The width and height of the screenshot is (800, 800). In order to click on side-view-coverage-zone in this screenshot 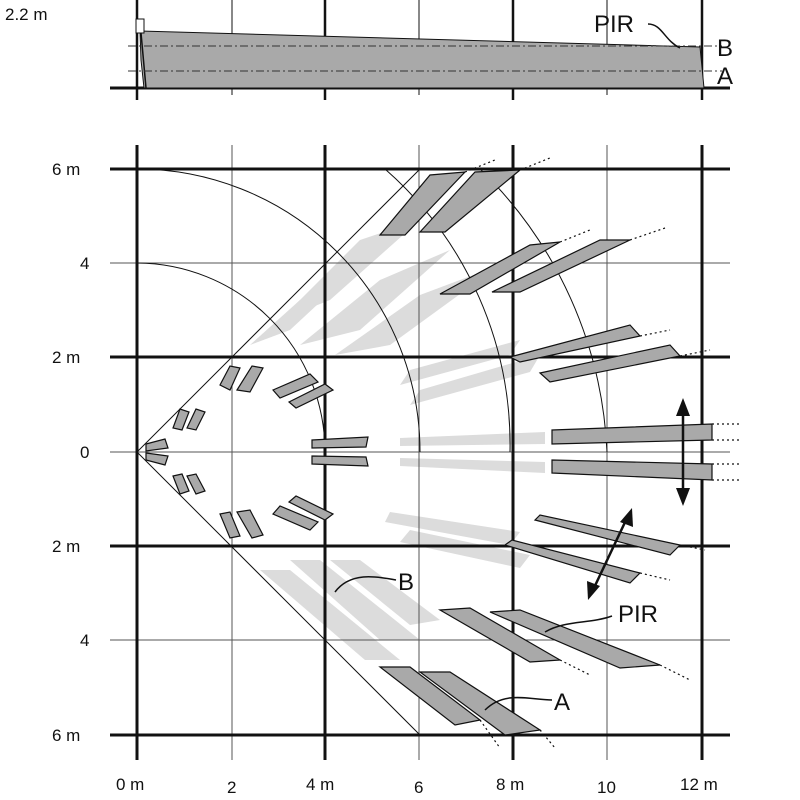, I will do `click(422, 59)`.